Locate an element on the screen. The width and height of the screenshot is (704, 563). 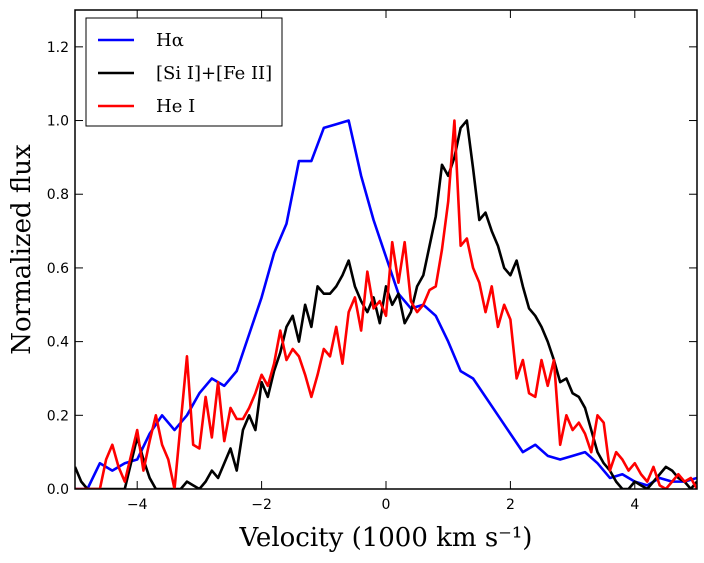
y-tick-label: 0.6 is located at coordinates (58, 269).